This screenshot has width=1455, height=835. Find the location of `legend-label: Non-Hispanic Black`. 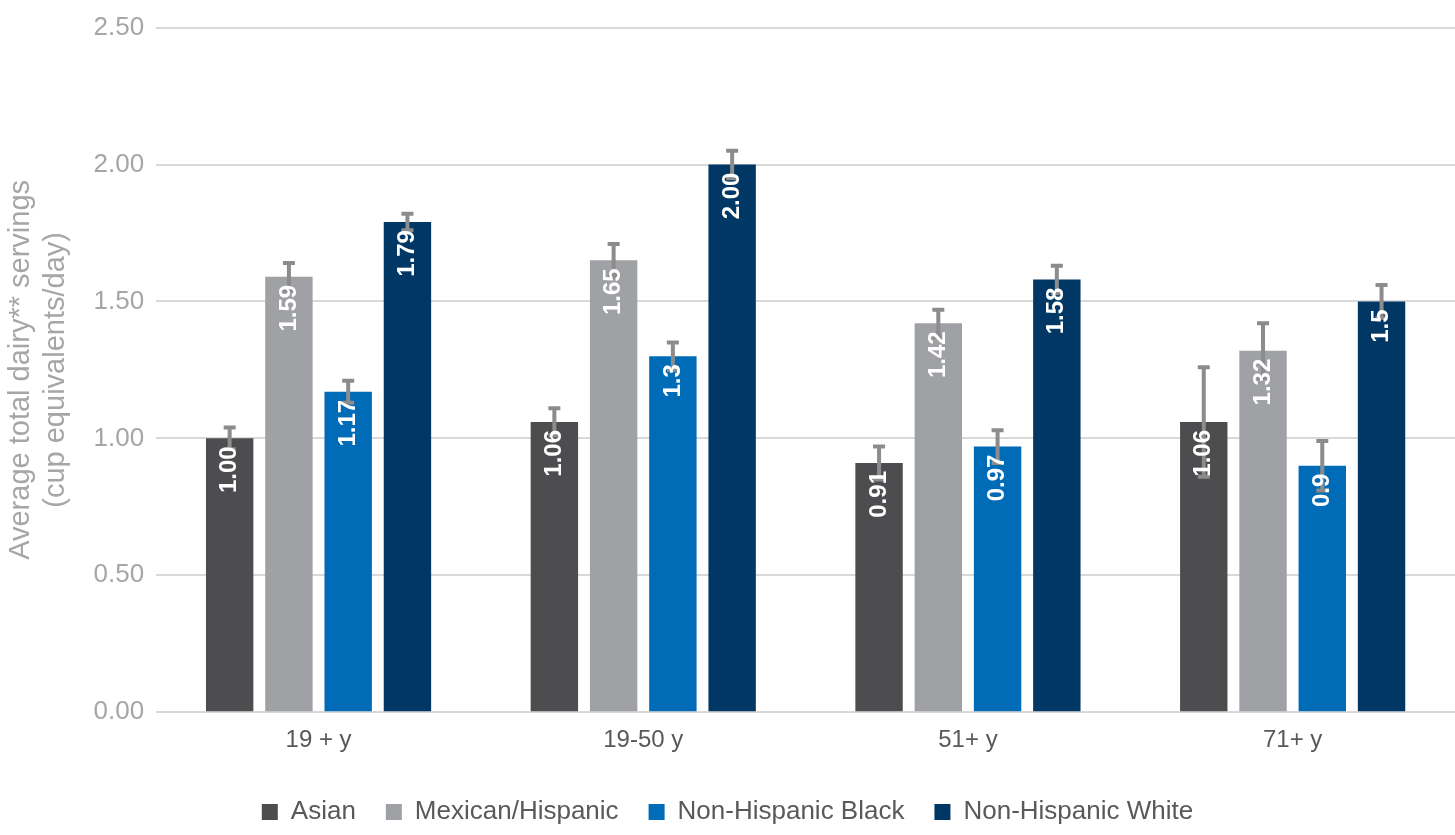

legend-label: Non-Hispanic Black is located at coordinates (791, 810).